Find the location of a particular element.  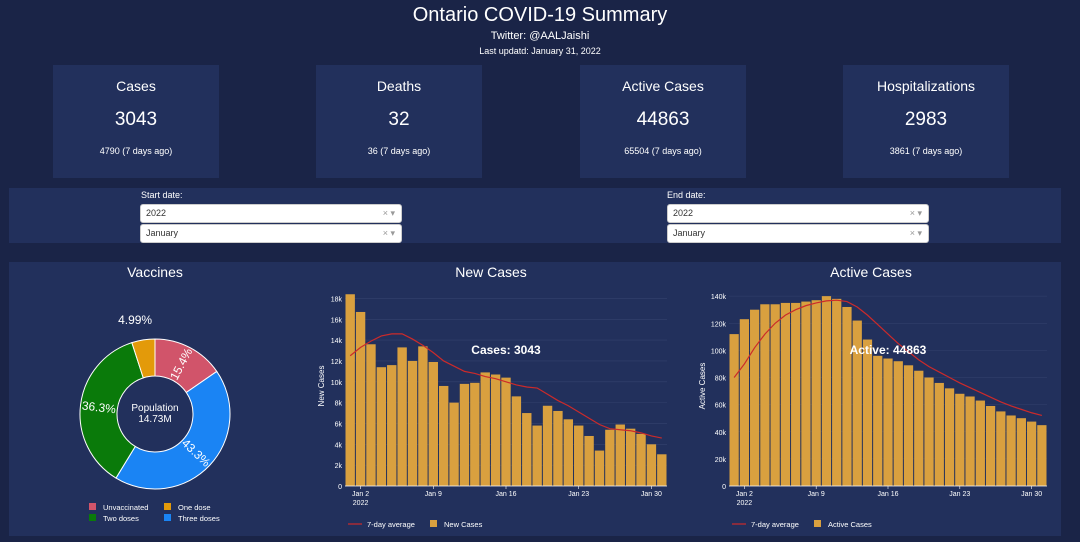

y-tick-label: 10k is located at coordinates (337, 383).